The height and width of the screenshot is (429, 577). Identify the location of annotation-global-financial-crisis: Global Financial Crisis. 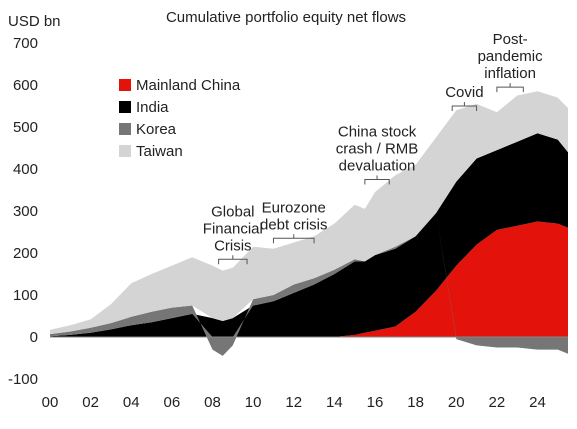
(233, 228).